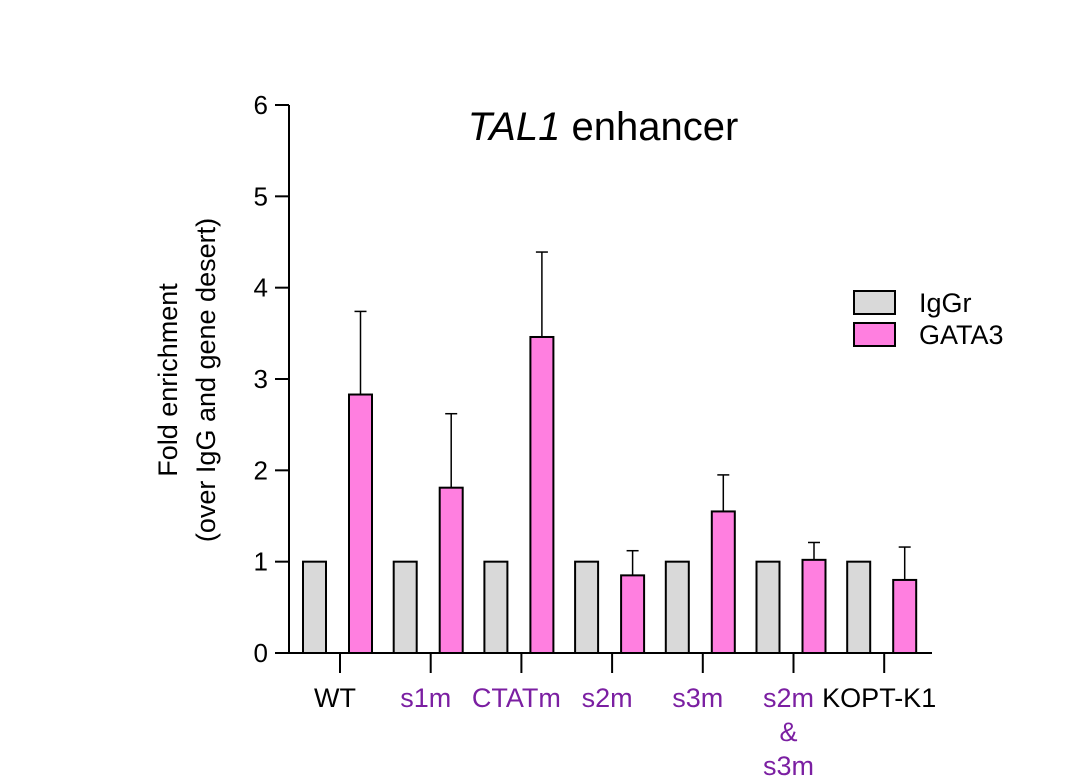 The height and width of the screenshot is (778, 1082). I want to click on x-tick-label: CTATm, so click(516, 698).